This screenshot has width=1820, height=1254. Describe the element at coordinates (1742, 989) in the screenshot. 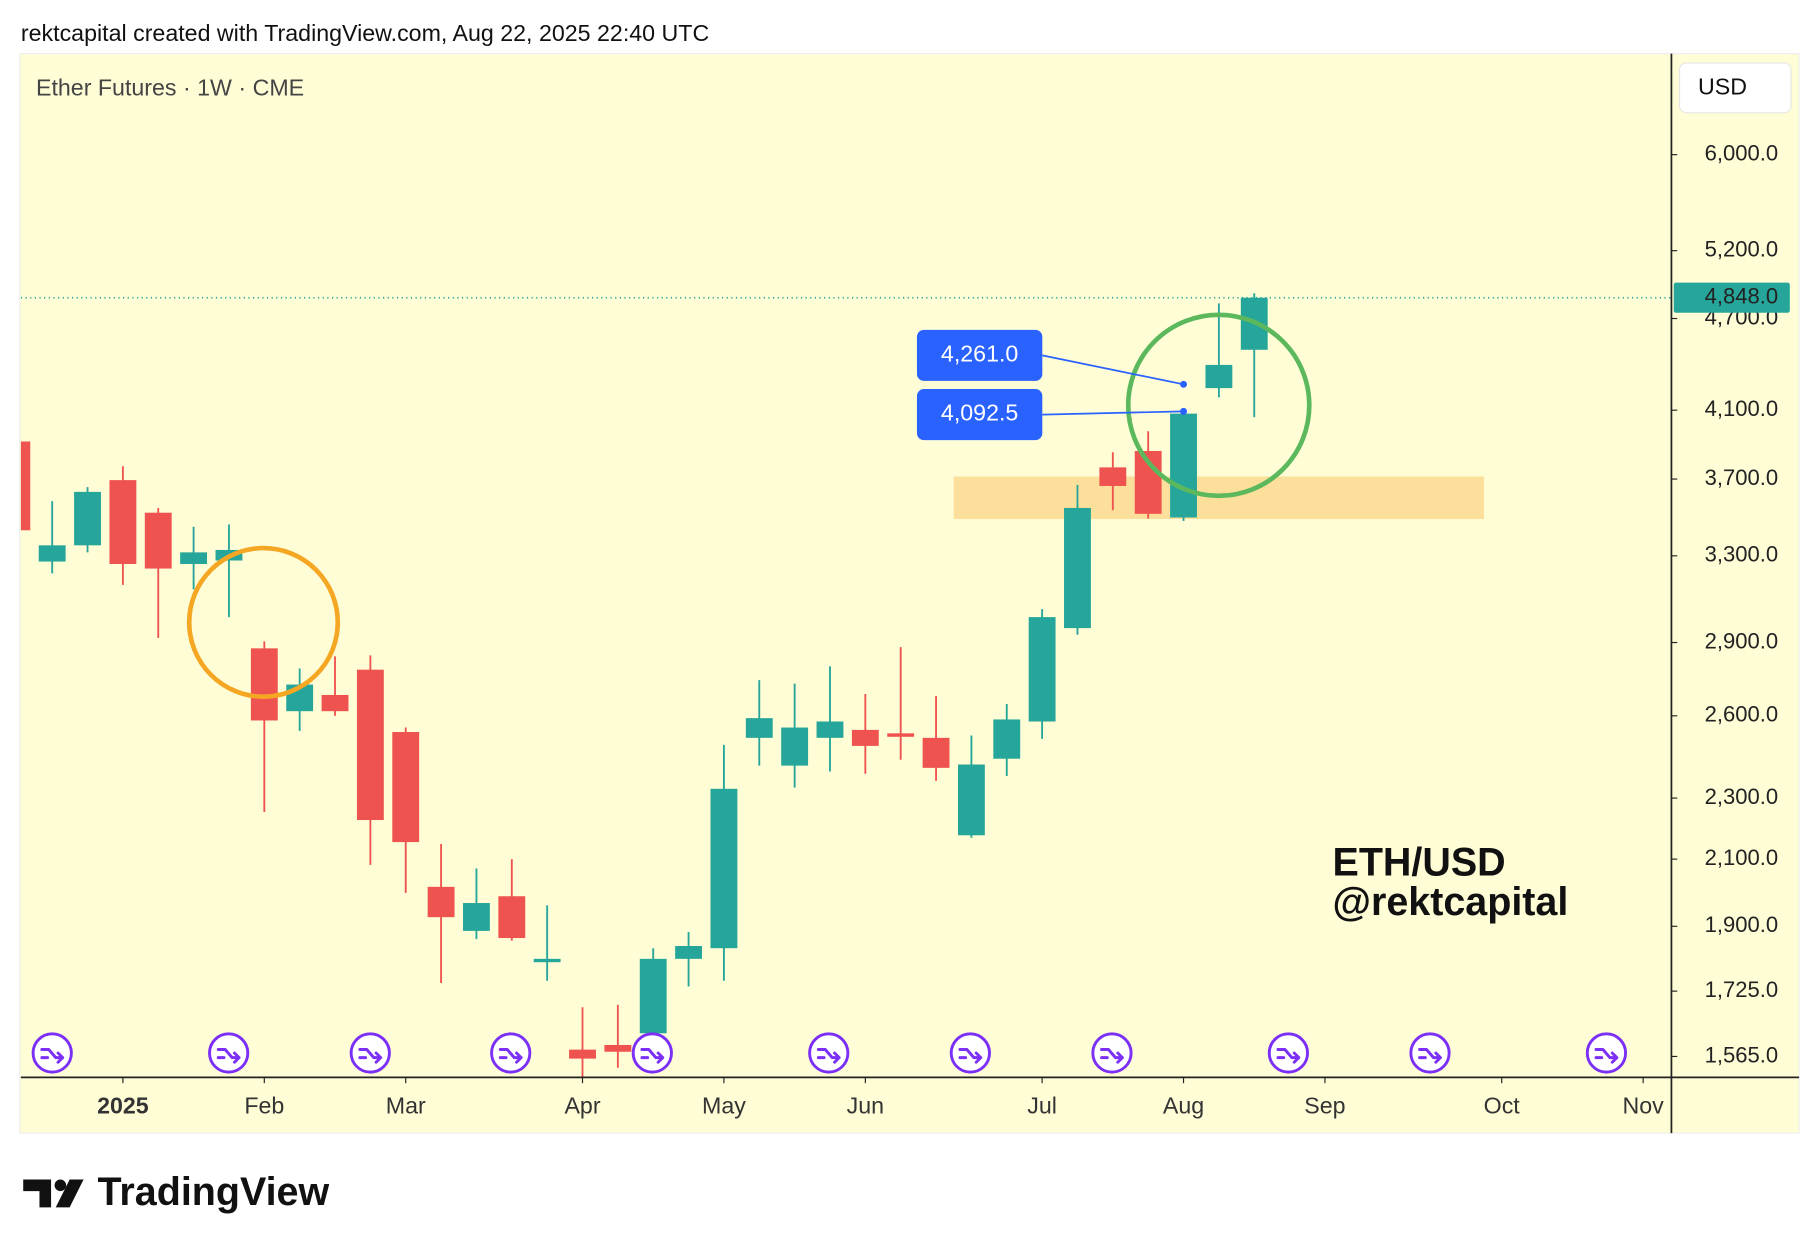

I see `y-tick-label: 1,725.0` at that location.